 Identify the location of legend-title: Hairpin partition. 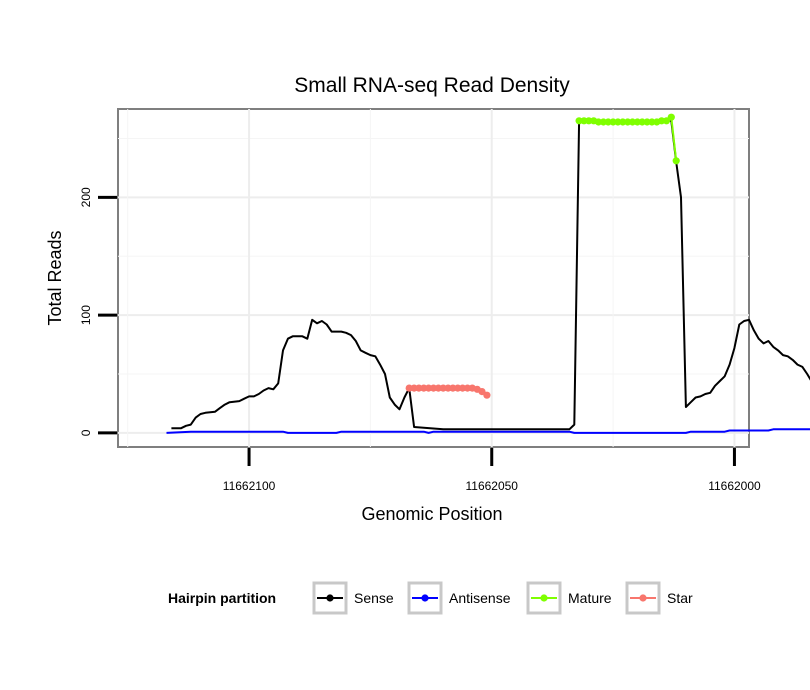
(222, 598).